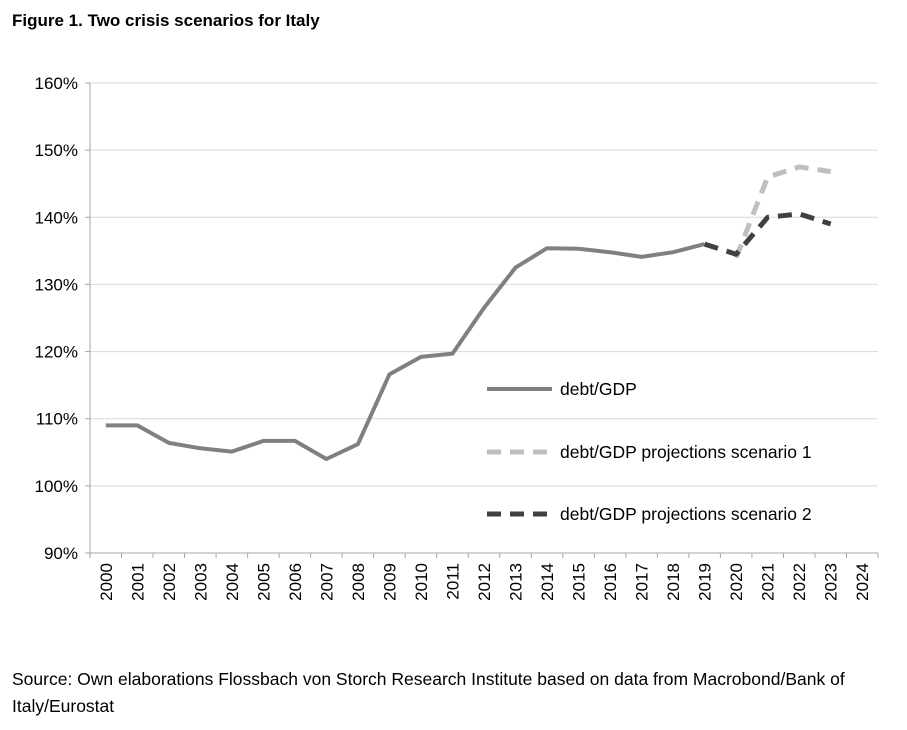 The image size is (907, 730). I want to click on x-tick-label: 2020, so click(736, 582).